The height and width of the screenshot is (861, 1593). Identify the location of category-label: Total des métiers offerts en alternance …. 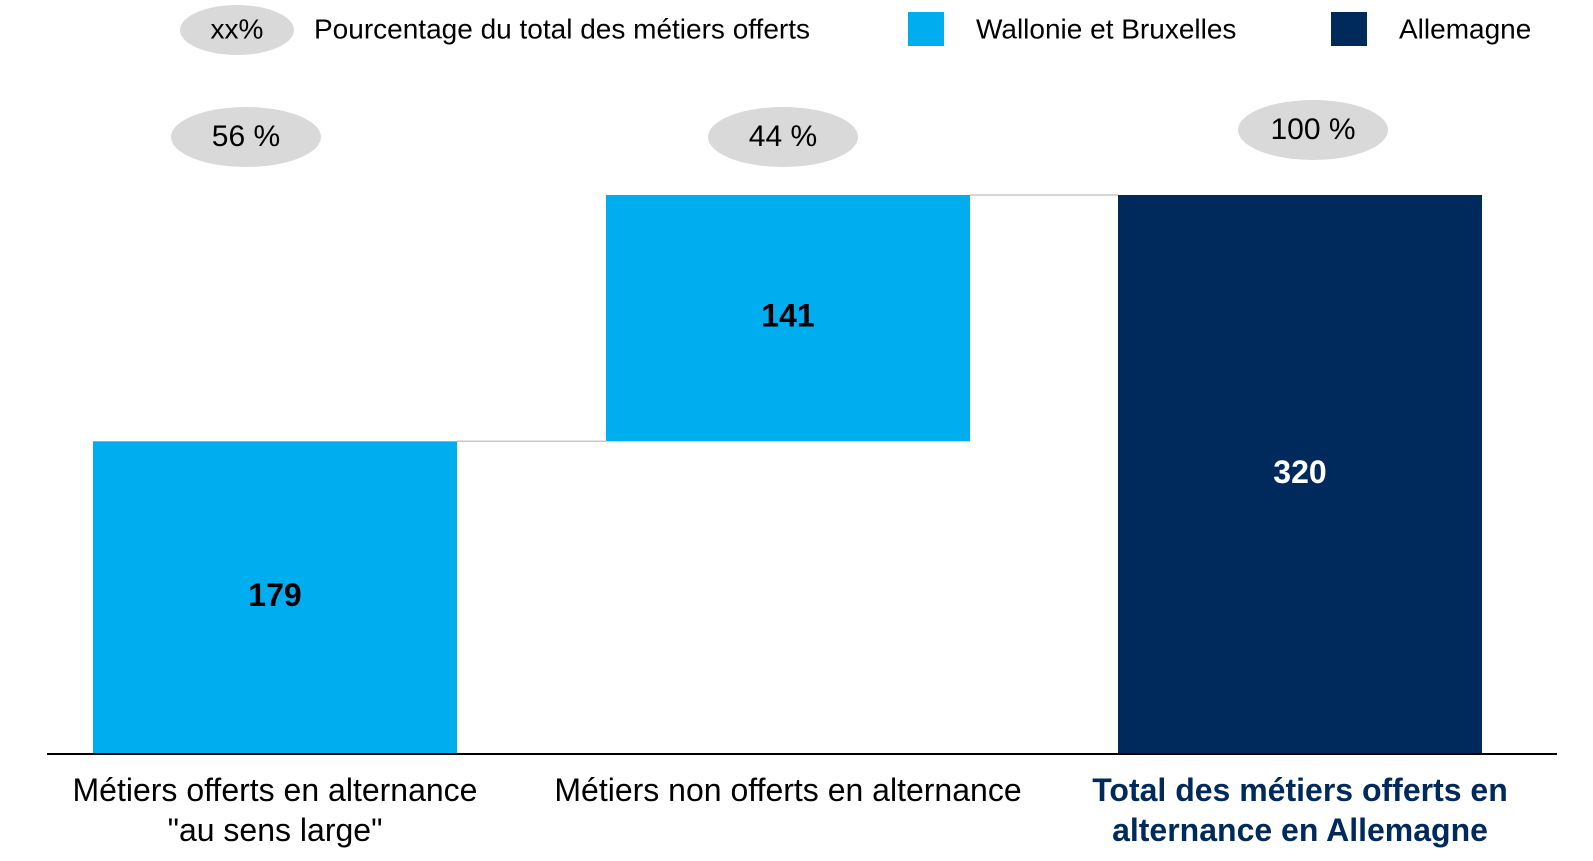
(1300, 810).